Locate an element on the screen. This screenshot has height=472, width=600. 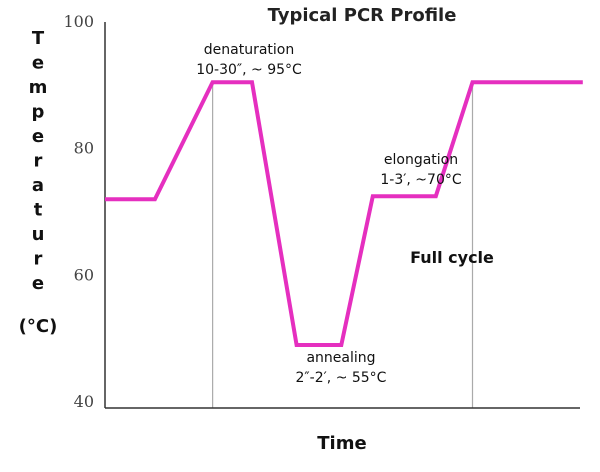
elongation-label: elongation is located at coordinates (421, 160).